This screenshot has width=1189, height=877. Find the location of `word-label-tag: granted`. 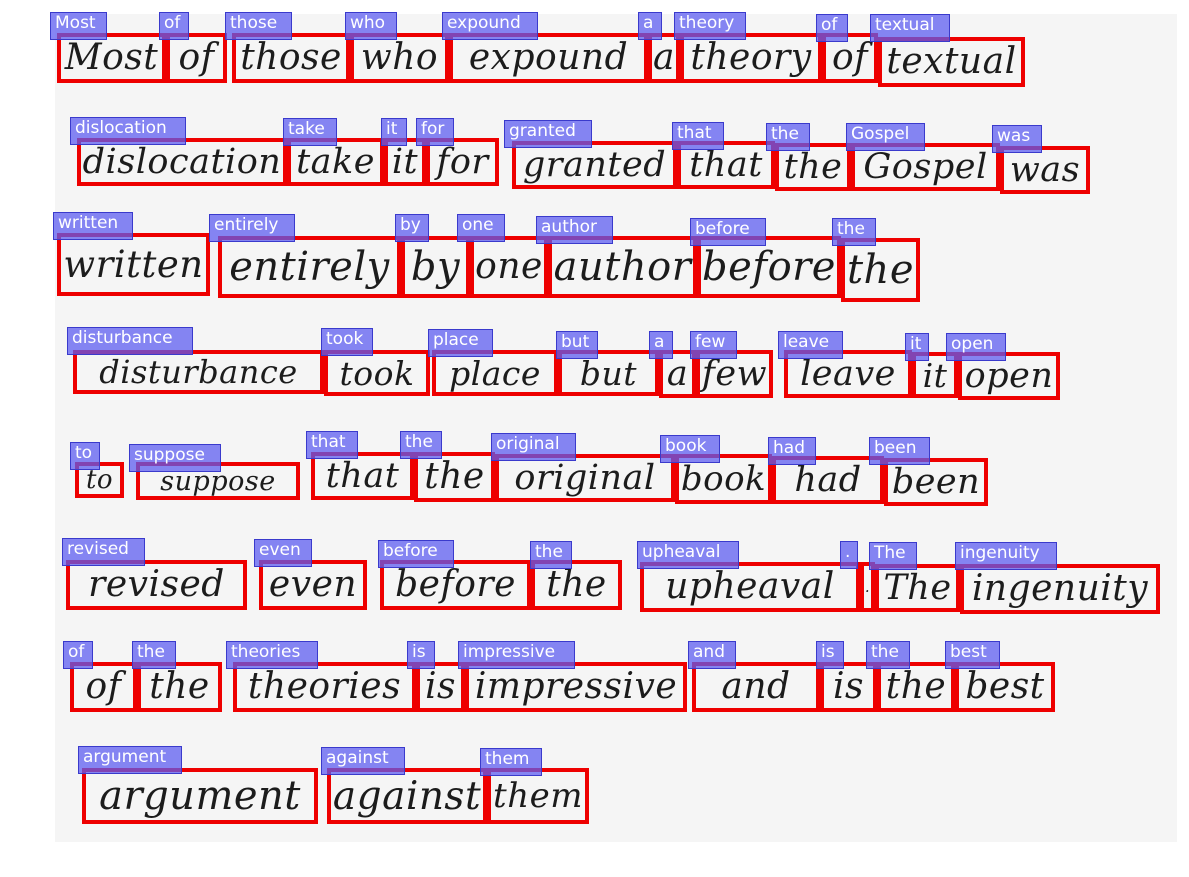

word-label-tag: granted is located at coordinates (548, 134).